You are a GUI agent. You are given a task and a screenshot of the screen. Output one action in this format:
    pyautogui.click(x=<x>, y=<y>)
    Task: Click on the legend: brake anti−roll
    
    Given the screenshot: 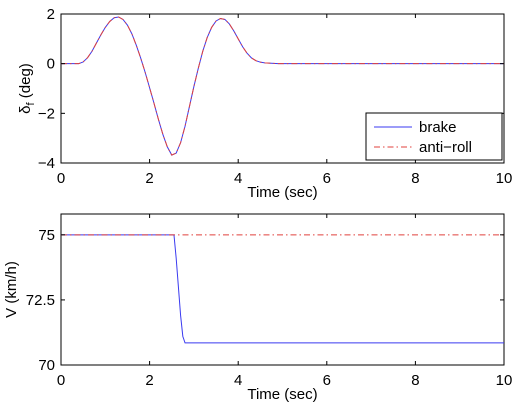 What is the action you would take?
    pyautogui.click(x=434, y=136)
    